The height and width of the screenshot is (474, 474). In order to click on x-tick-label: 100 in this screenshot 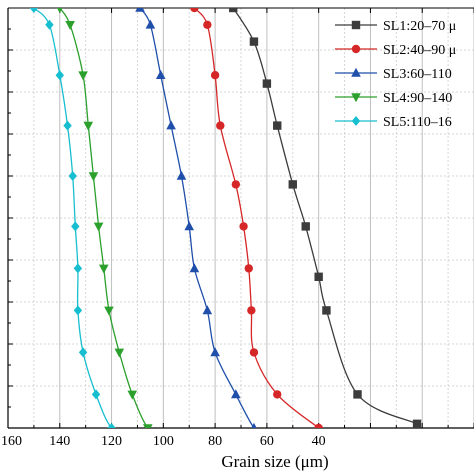, I will do `click(163, 441)`.